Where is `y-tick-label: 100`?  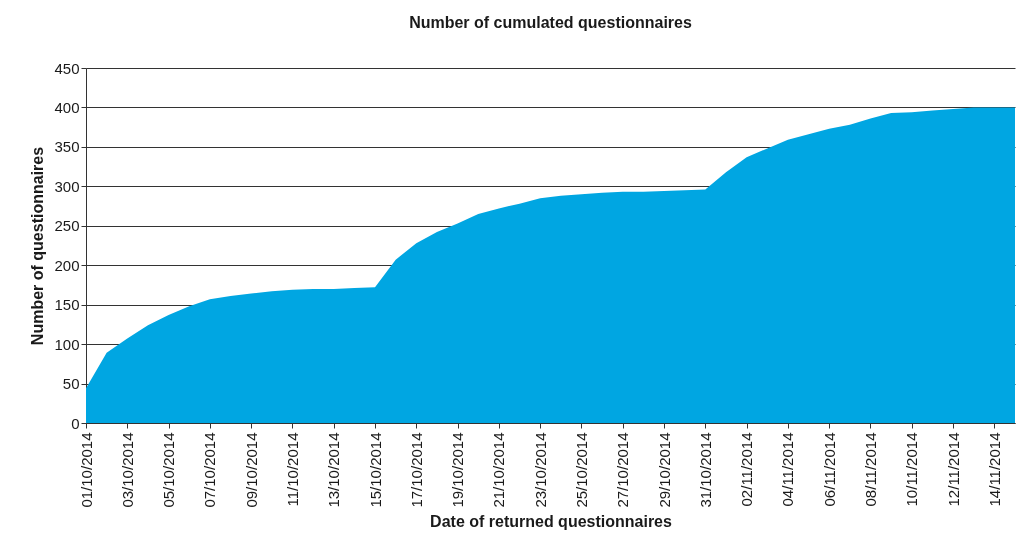 y-tick-label: 100 is located at coordinates (67, 344).